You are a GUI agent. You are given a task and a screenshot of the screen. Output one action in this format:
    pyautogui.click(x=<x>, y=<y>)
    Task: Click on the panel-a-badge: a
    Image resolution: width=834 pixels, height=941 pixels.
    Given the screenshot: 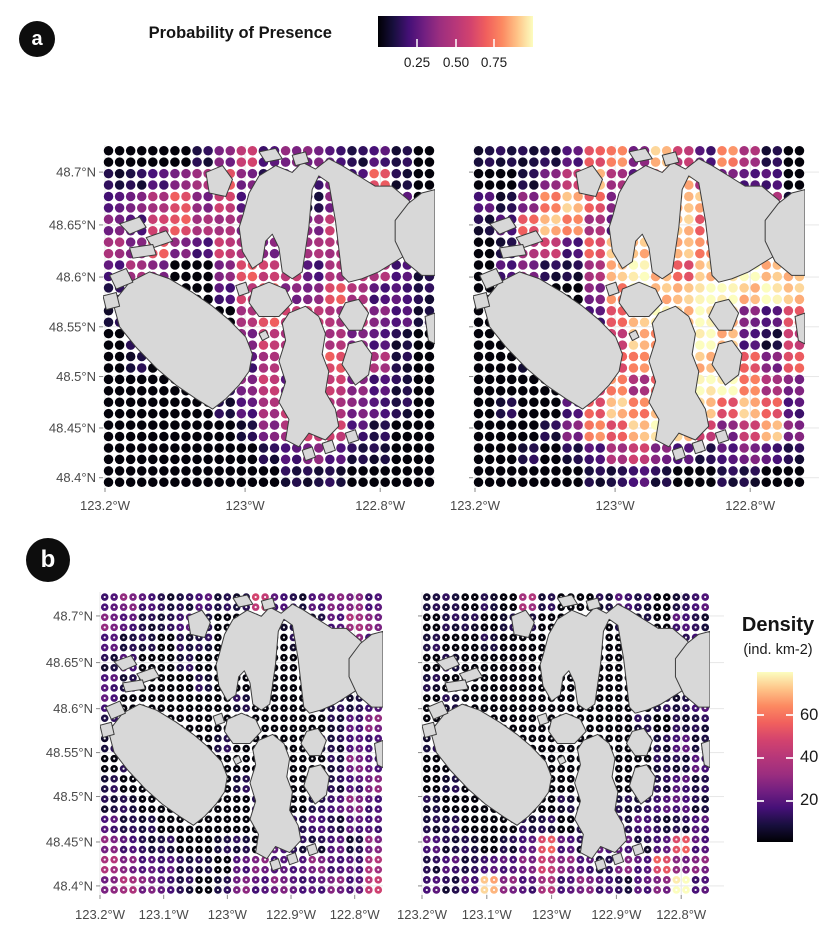 What is the action you would take?
    pyautogui.click(x=37, y=39)
    